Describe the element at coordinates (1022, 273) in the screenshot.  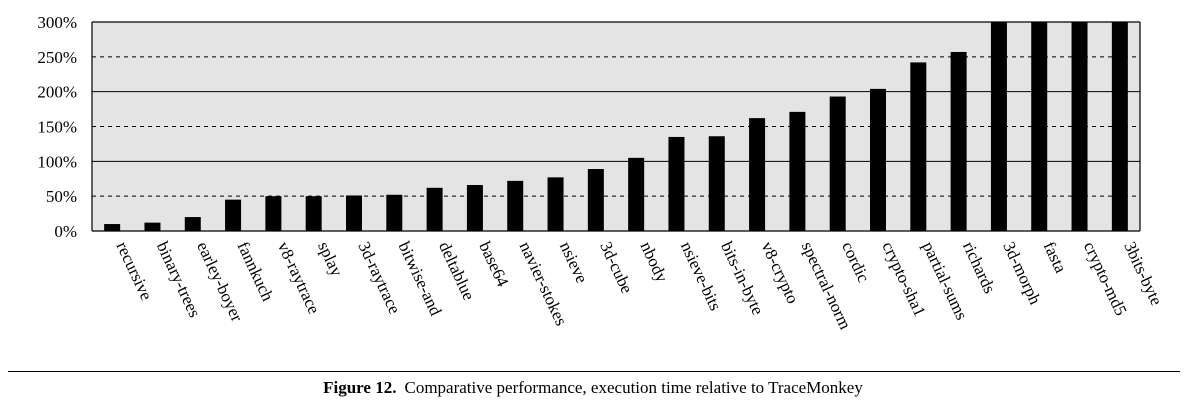
I see `x-tick-label: 3d-morph` at that location.